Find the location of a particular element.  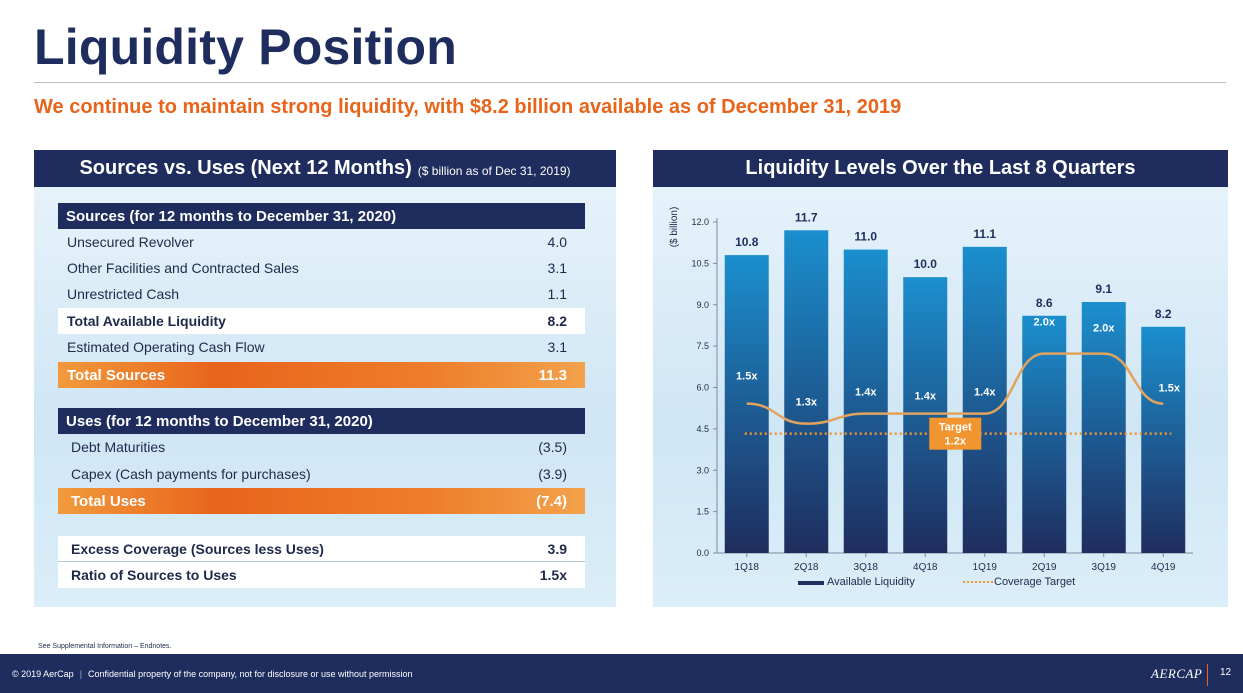

bar-value-label: 10.0 is located at coordinates (926, 264).